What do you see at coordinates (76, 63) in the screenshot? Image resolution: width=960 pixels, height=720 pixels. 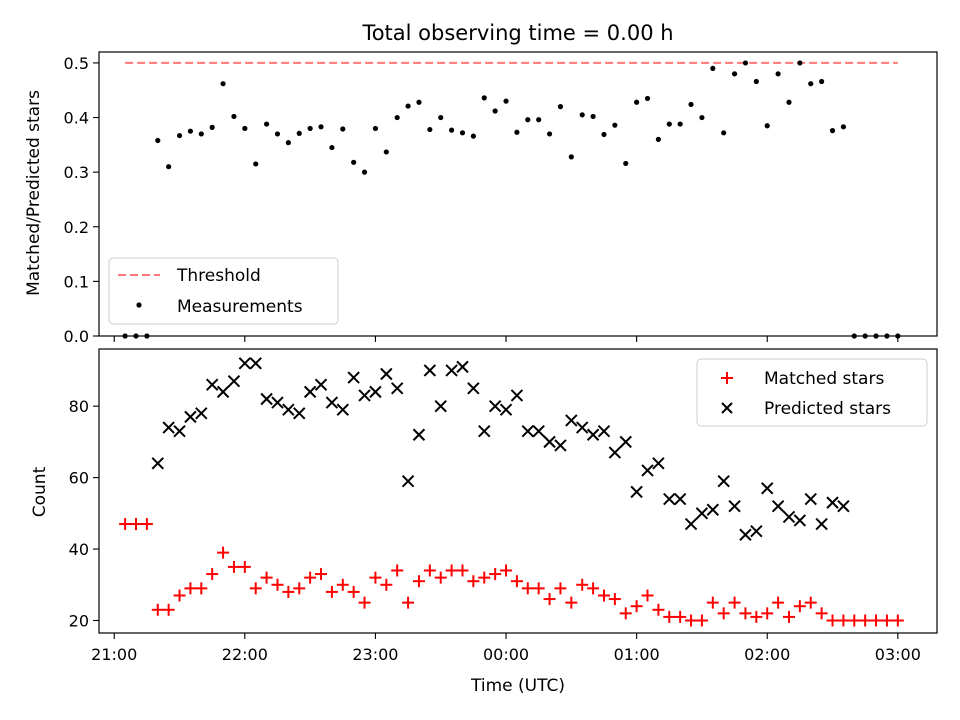 I see `top-y-tick-label: 0.5` at bounding box center [76, 63].